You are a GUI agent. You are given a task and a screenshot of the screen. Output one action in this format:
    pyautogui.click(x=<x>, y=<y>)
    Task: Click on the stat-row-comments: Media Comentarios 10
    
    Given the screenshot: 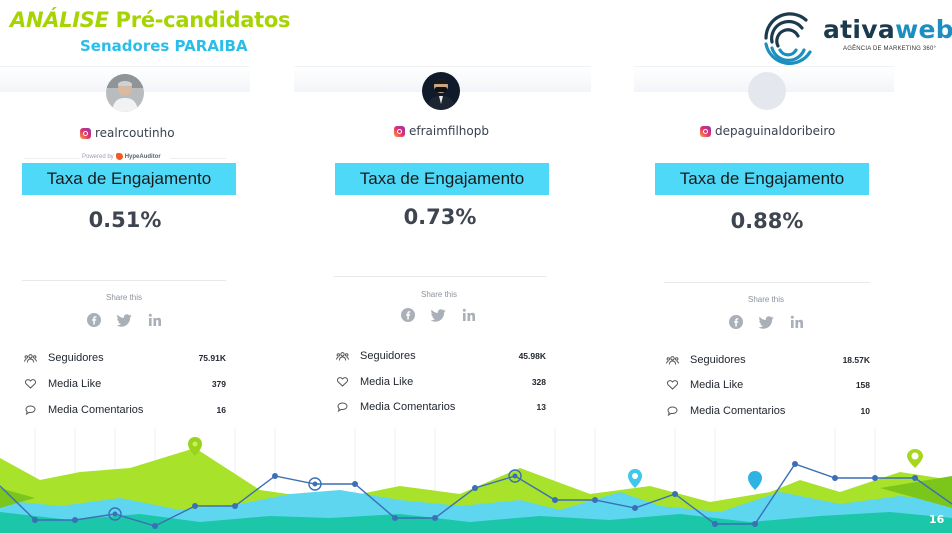 What is the action you would take?
    pyautogui.click(x=767, y=411)
    